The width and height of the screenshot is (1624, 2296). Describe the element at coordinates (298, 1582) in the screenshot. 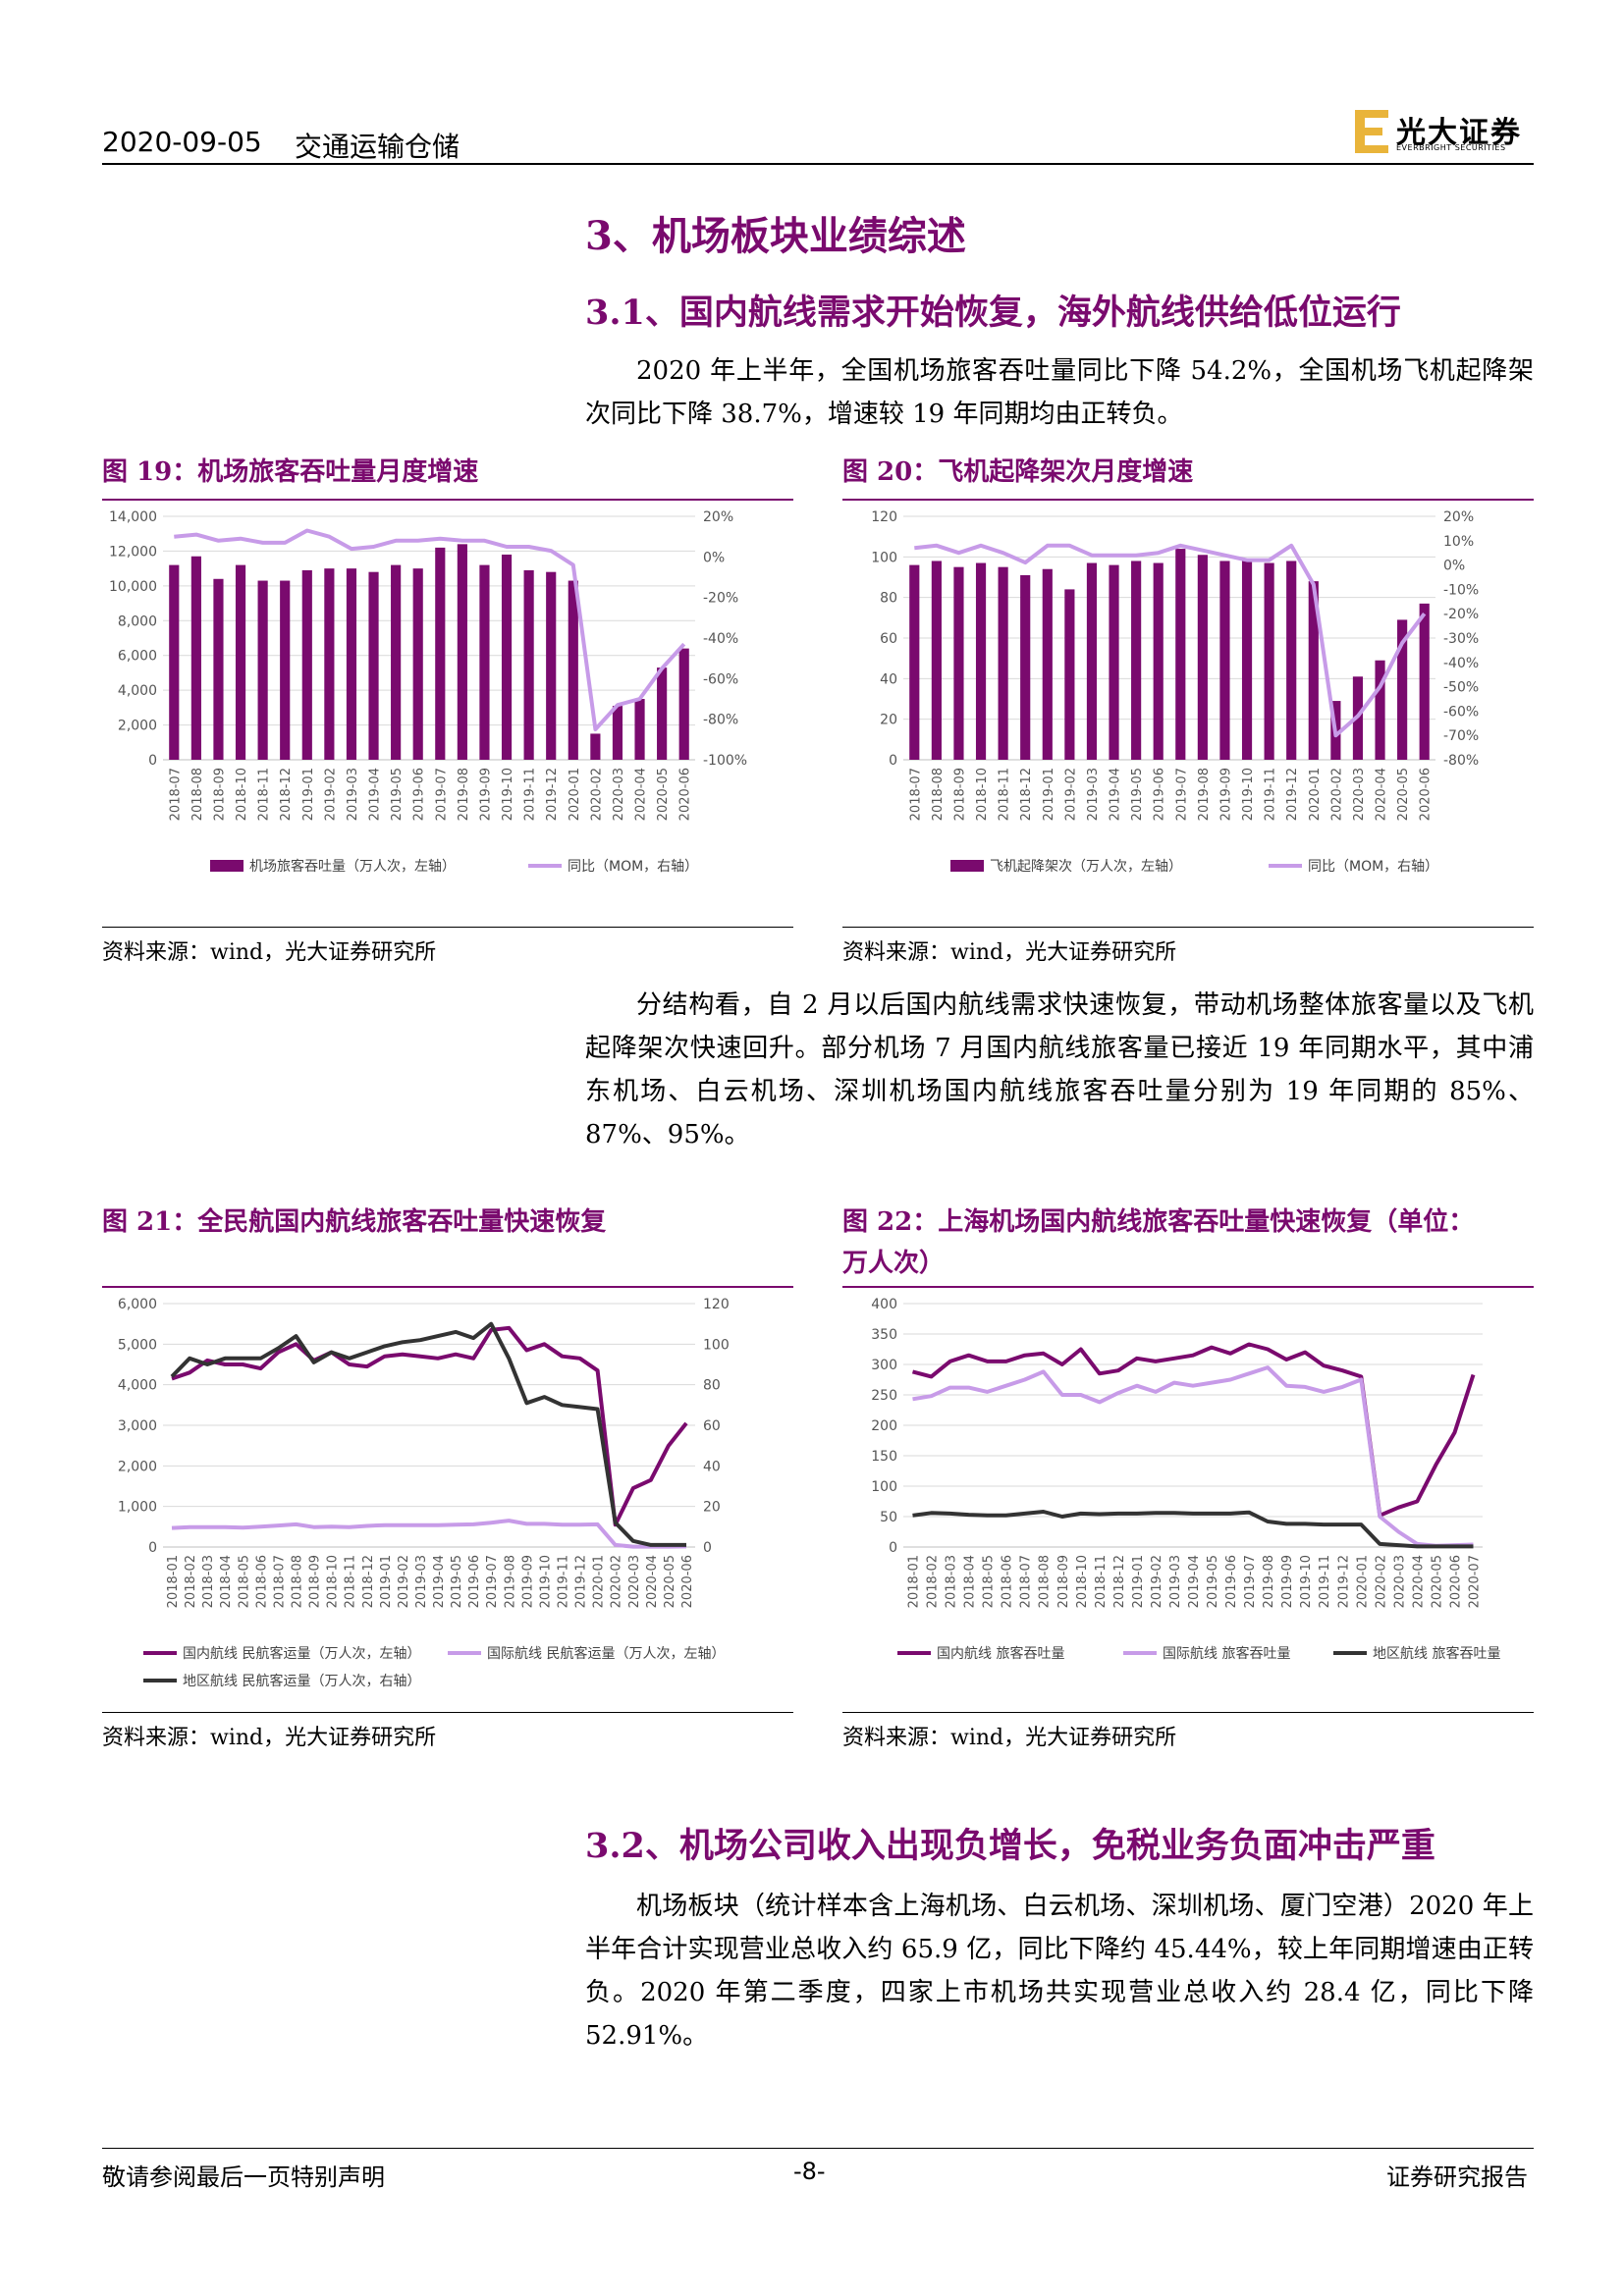

I see `x-tick-label: 2018-08` at that location.